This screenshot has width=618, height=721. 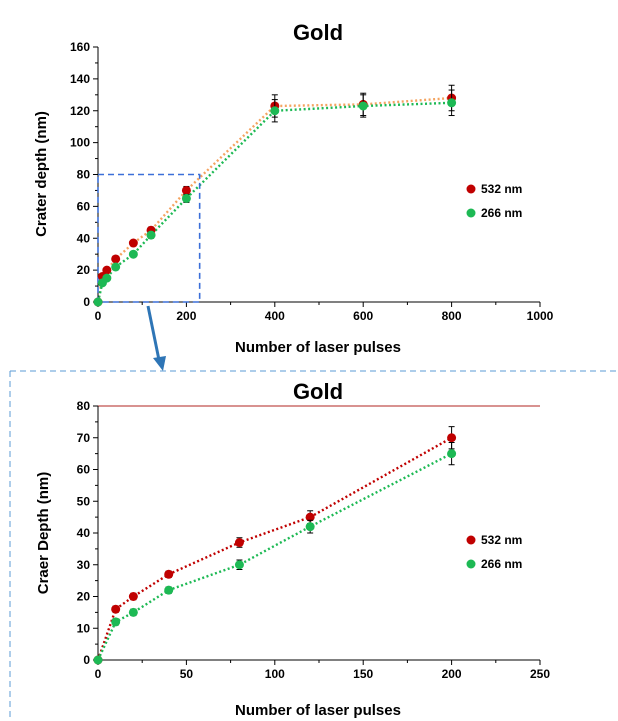 What do you see at coordinates (187, 674) in the screenshot?
I see `x-tick-label: 50` at bounding box center [187, 674].